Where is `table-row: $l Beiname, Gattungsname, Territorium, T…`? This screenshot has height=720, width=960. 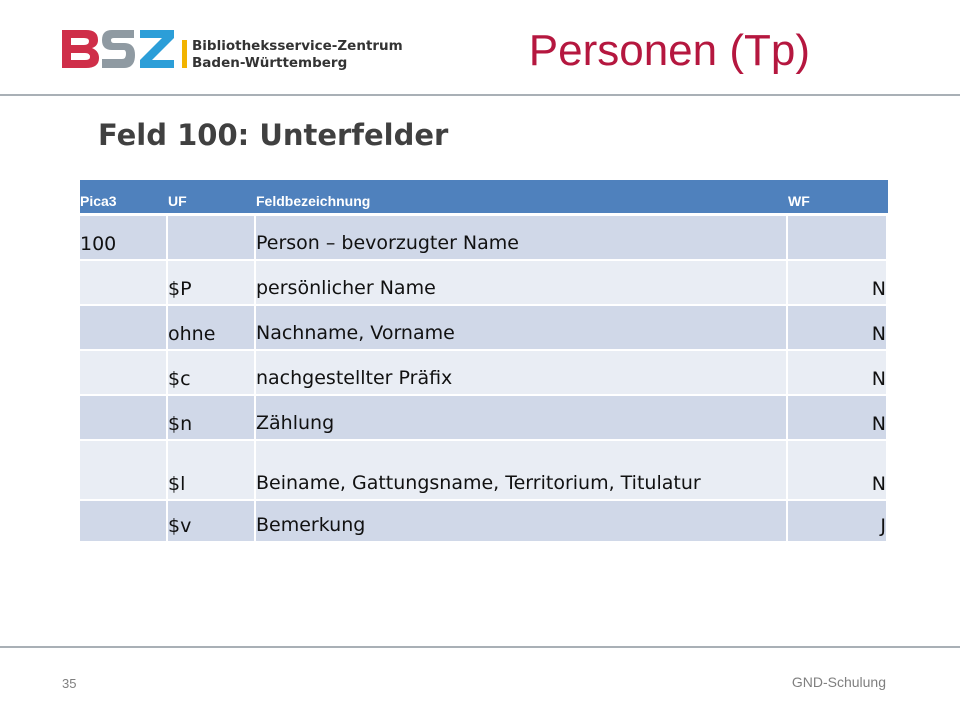
table-row: $l Beiname, Gattungsname, Territorium, T… is located at coordinates (484, 471).